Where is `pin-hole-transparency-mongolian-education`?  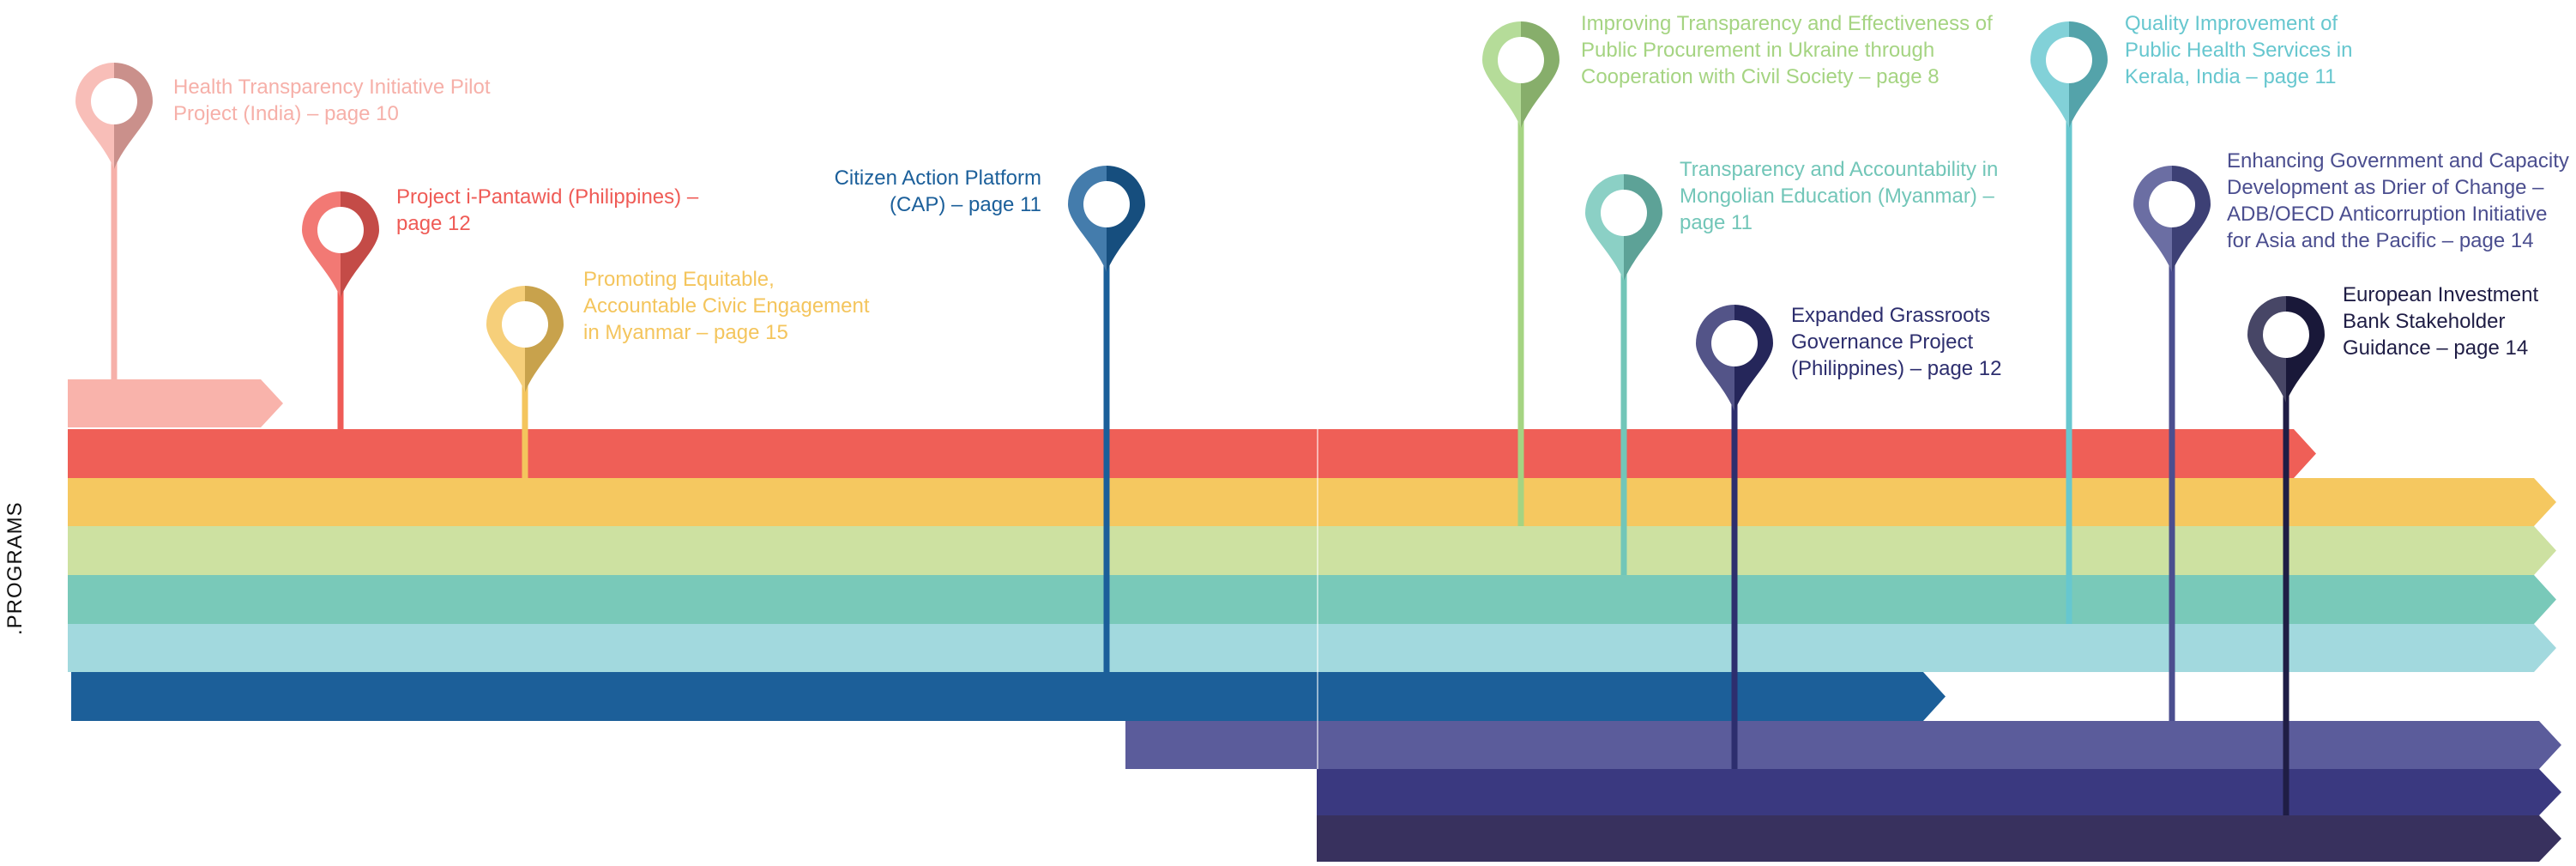
pin-hole-transparency-mongolian-education is located at coordinates (1624, 213).